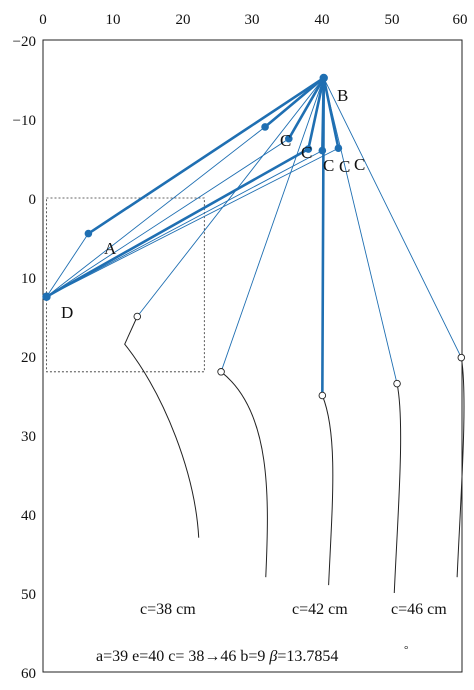  Describe the element at coordinates (272, 656) in the screenshot. I see `params-beta: β` at that location.